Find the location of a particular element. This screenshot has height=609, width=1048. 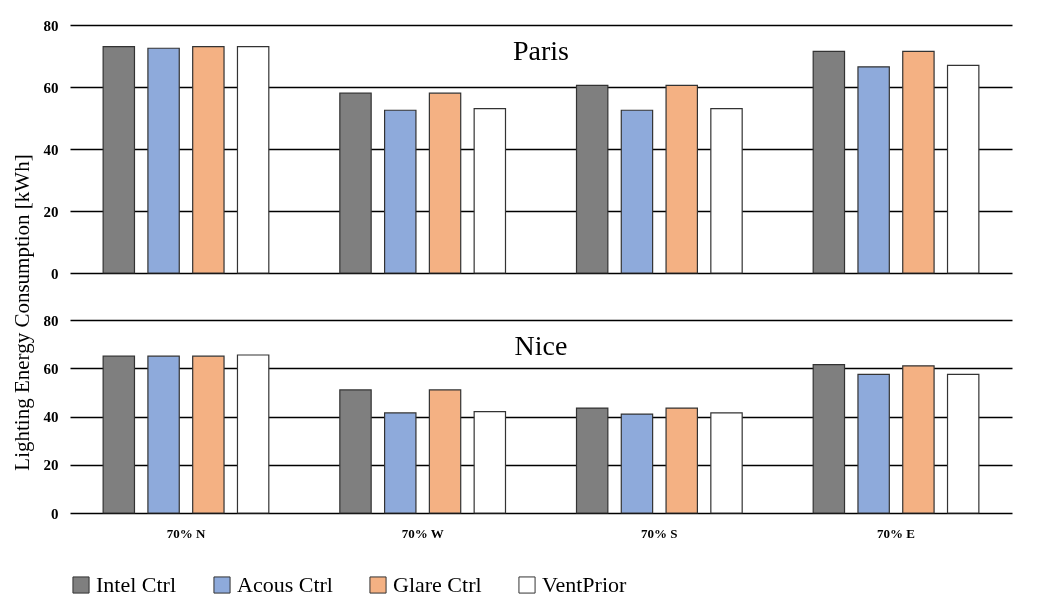

chart-title: Nice is located at coordinates (541, 345).